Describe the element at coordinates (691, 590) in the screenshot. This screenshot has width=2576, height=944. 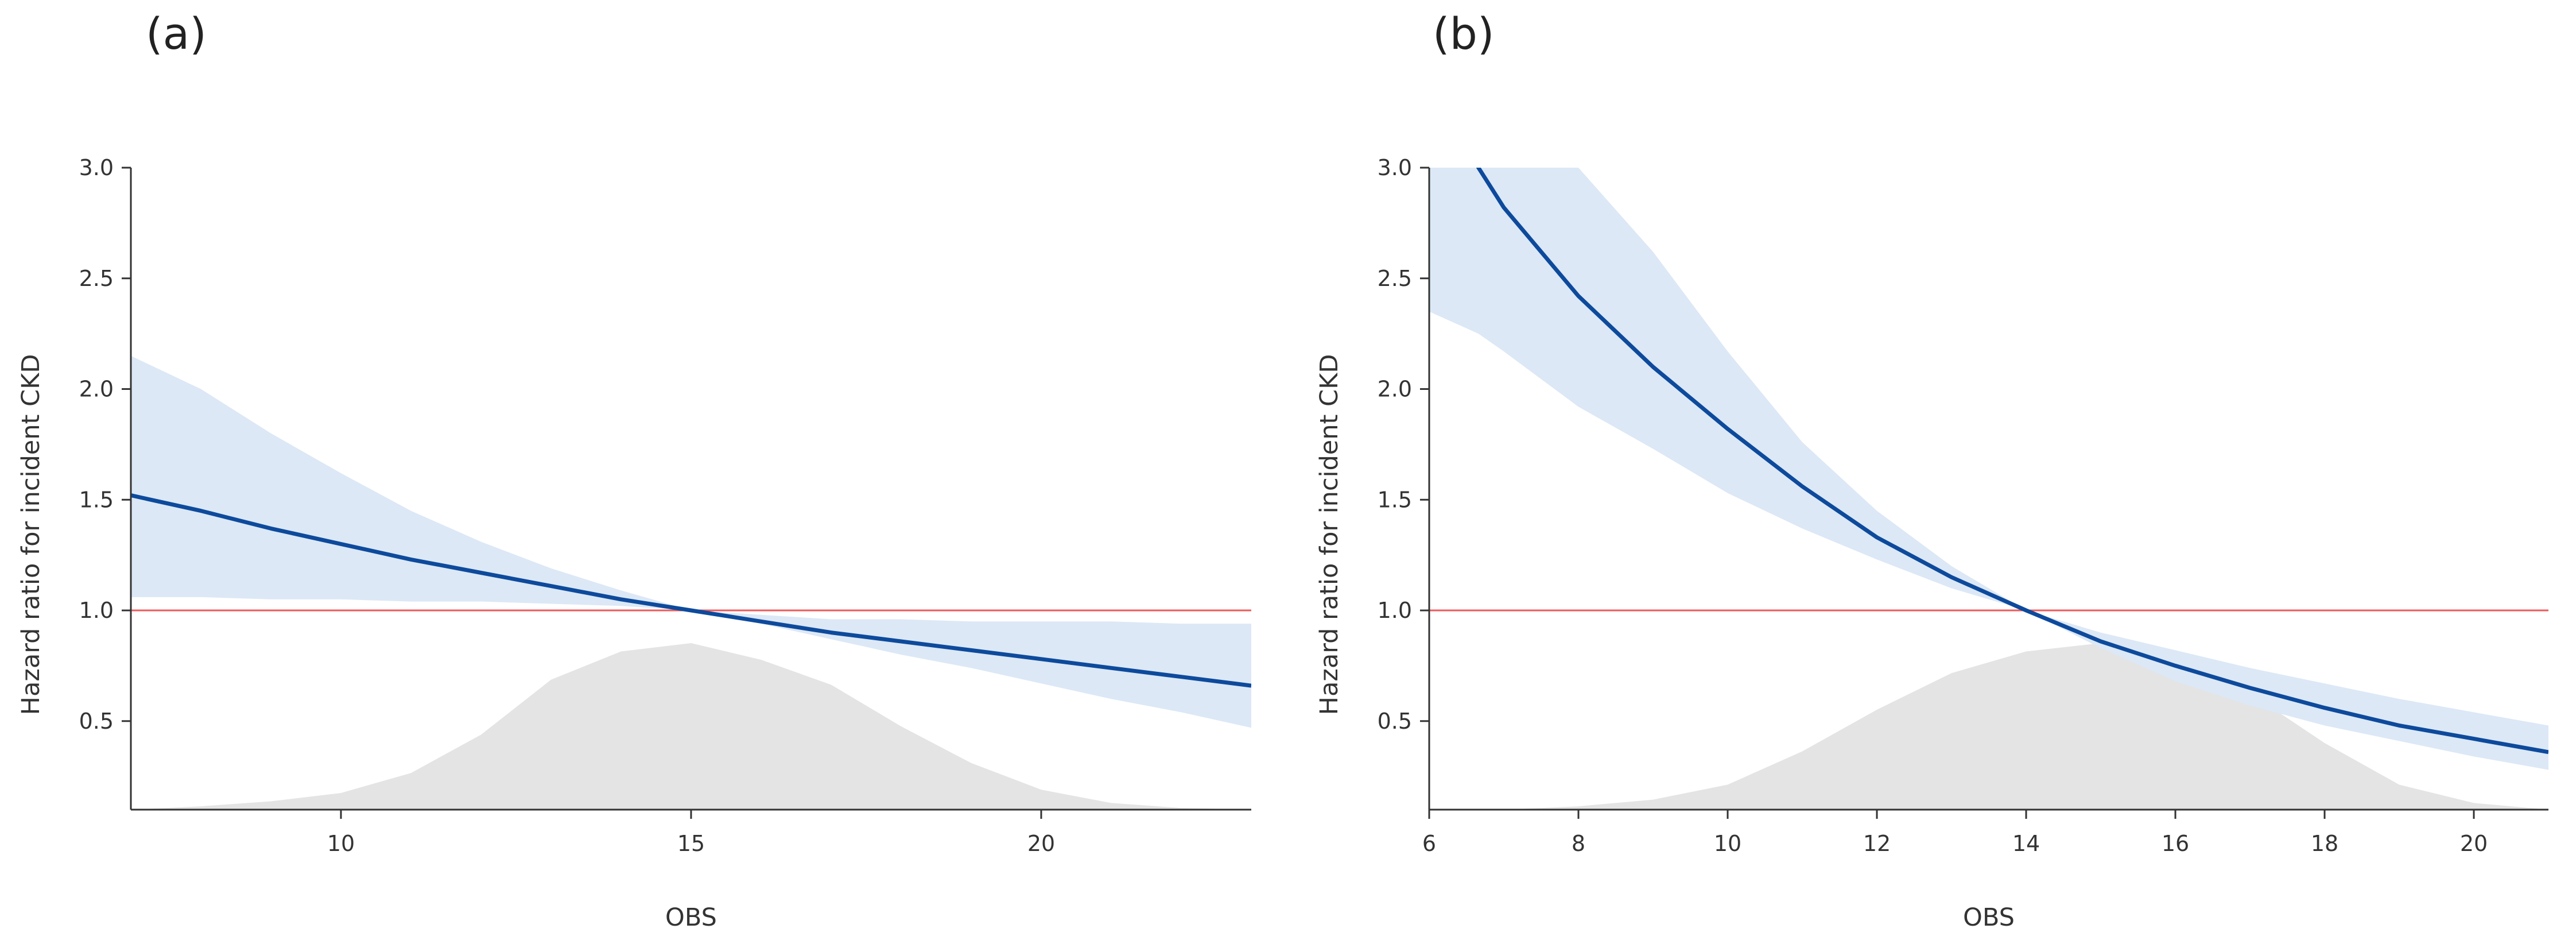
I see `hazard-ratio-line` at that location.